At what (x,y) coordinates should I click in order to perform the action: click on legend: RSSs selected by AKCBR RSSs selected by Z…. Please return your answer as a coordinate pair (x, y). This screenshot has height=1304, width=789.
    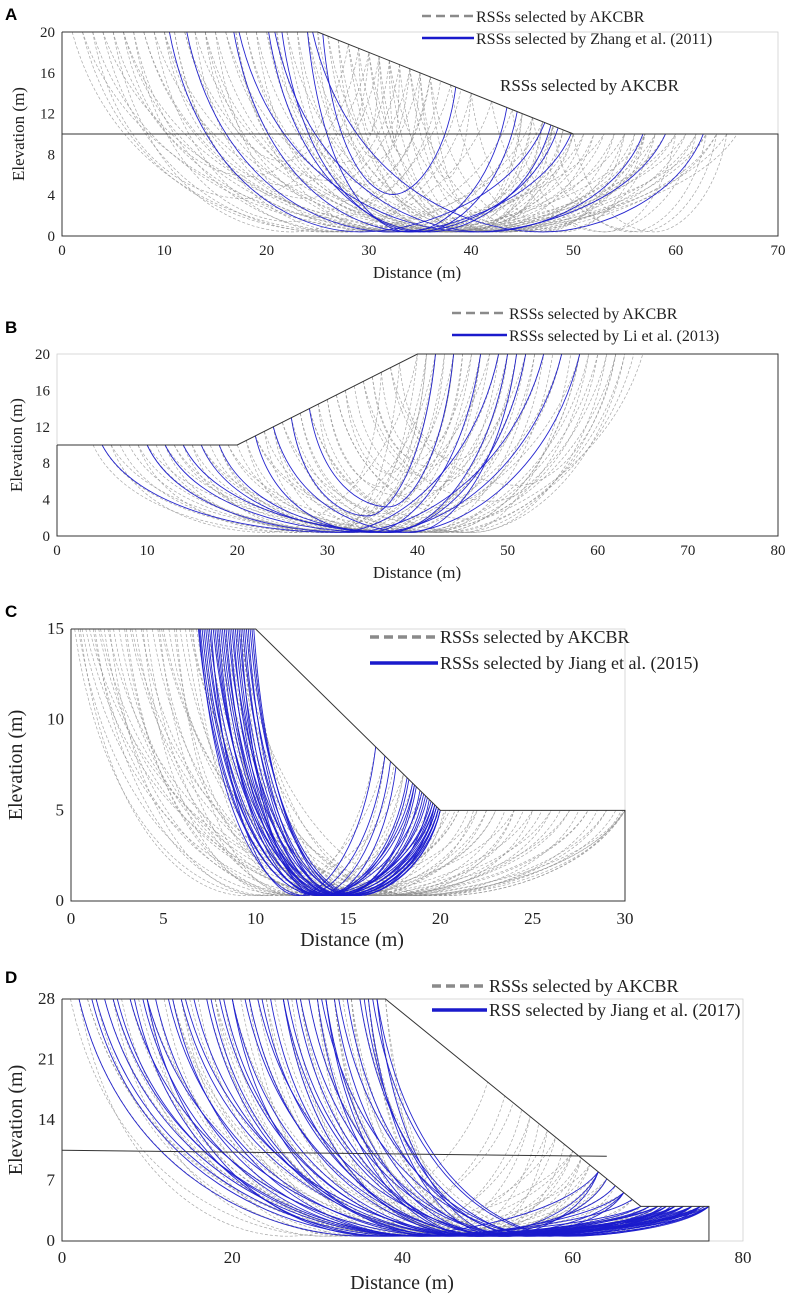
    Looking at the image, I should click on (567, 28).